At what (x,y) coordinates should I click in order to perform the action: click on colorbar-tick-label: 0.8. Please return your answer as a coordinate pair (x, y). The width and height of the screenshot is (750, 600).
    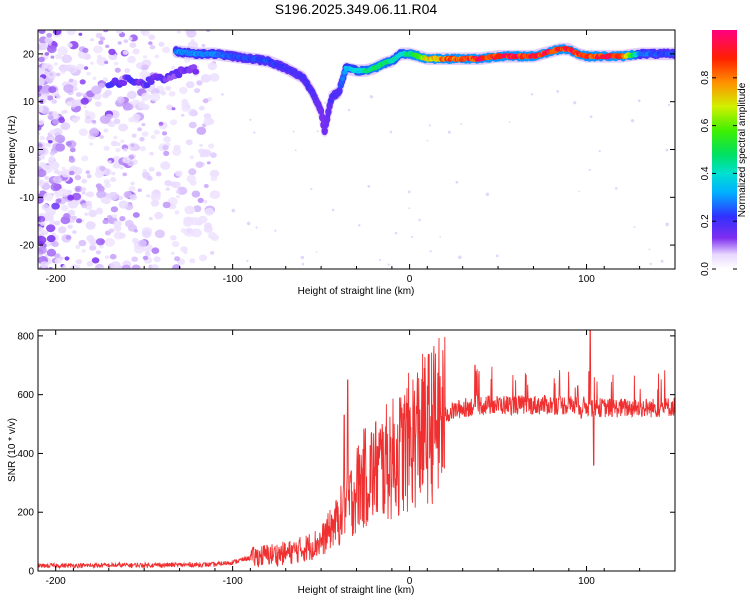
    Looking at the image, I should click on (705, 77).